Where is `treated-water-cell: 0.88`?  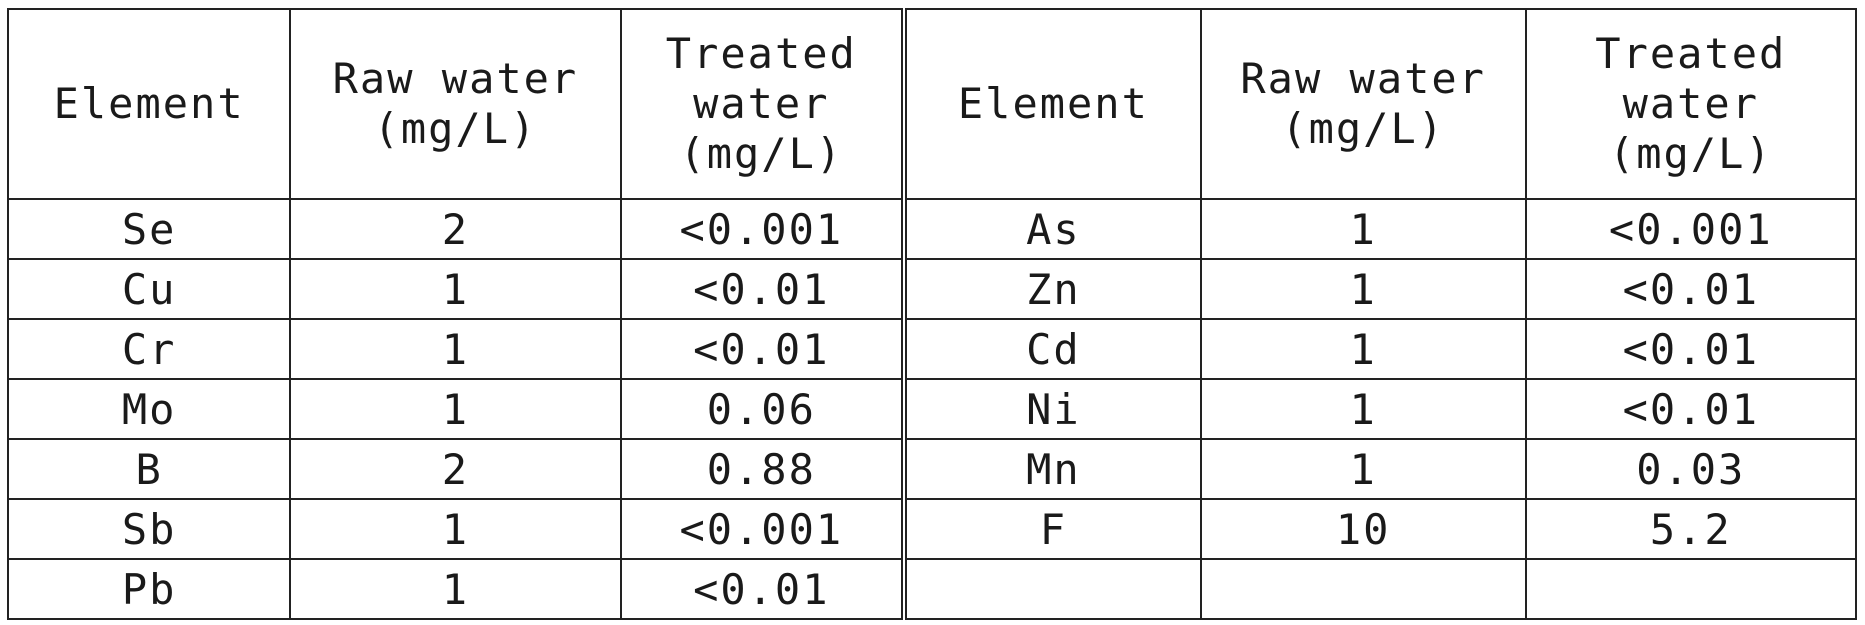
treated-water-cell: 0.88 is located at coordinates (763, 469).